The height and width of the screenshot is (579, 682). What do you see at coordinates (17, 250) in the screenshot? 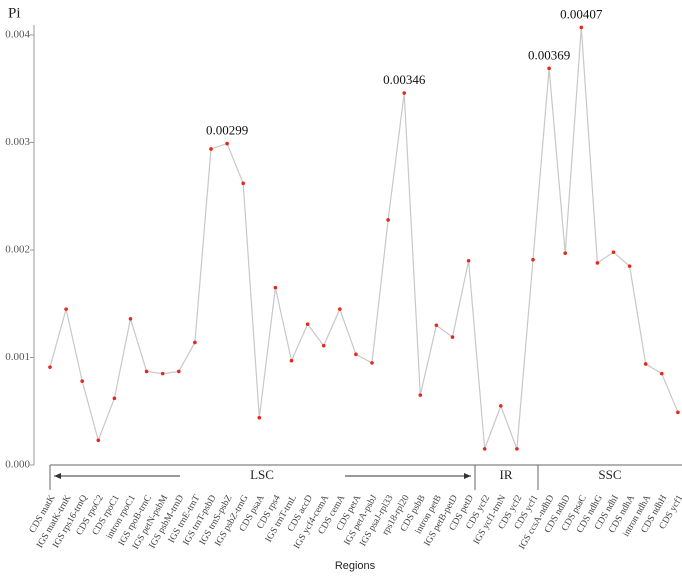
I see `y-tick-label: 0.002` at bounding box center [17, 250].